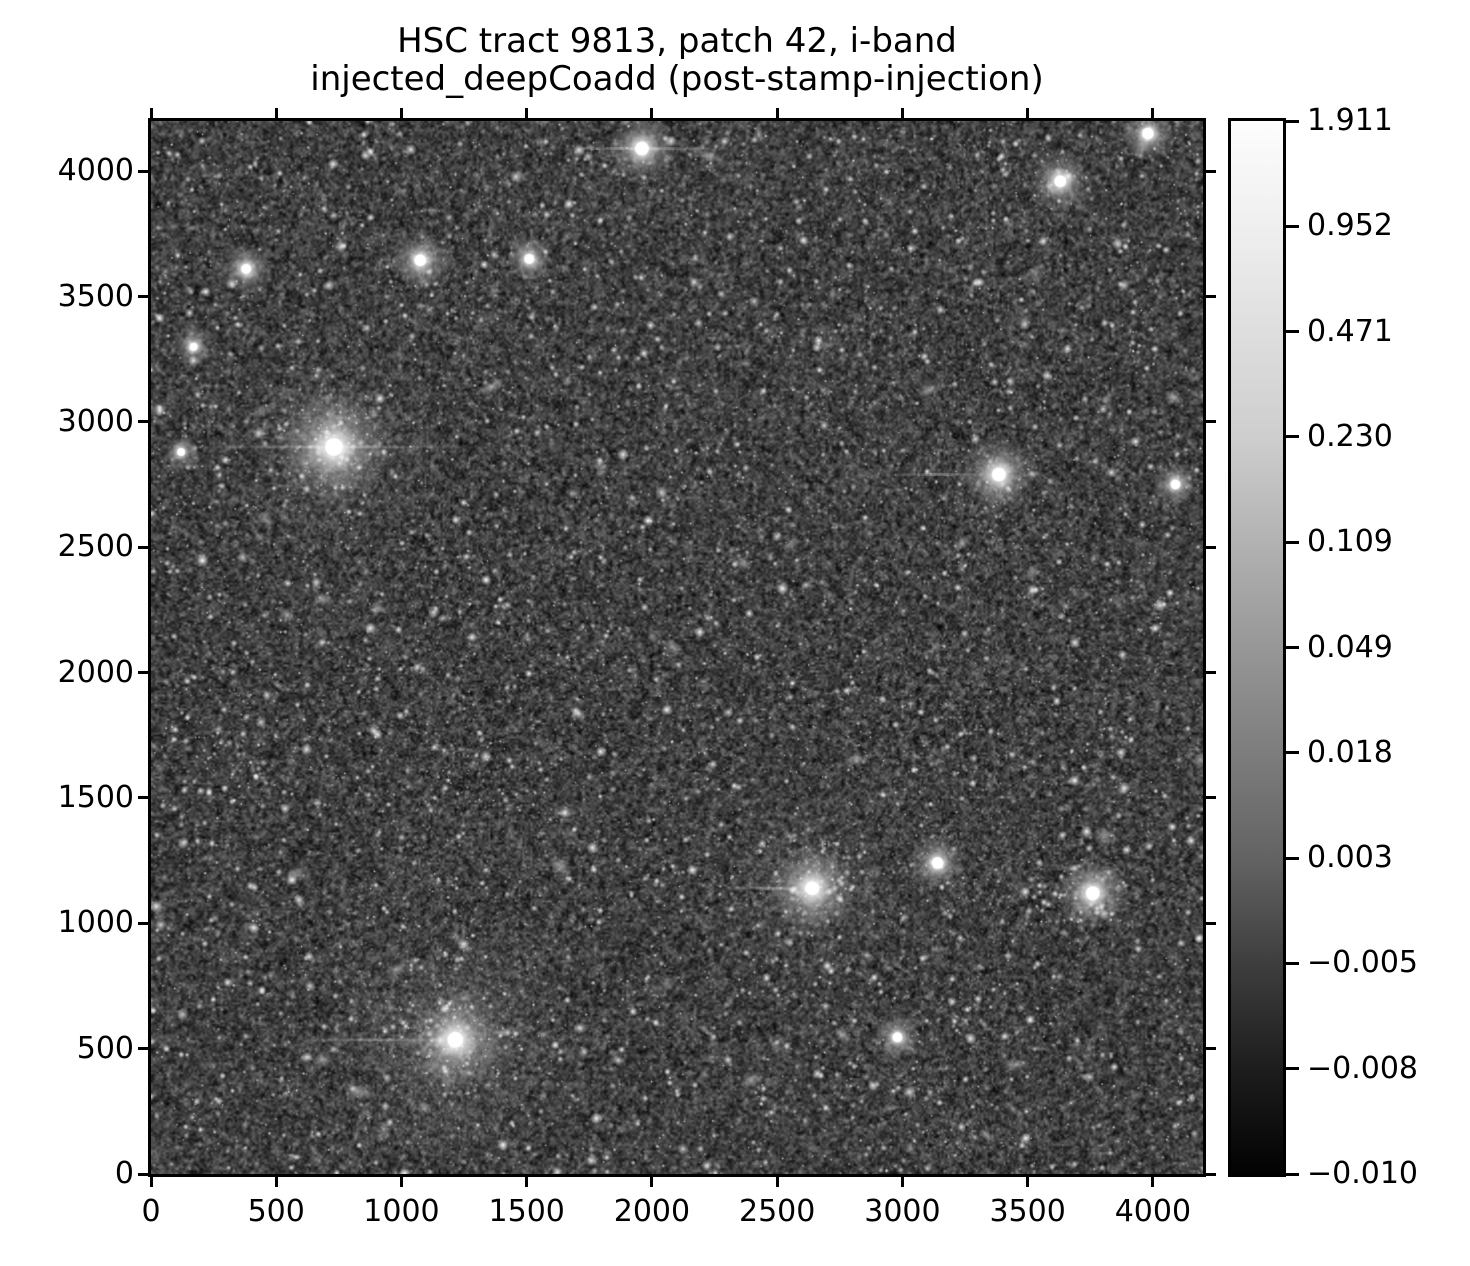 The height and width of the screenshot is (1266, 1470). Describe the element at coordinates (1350, 647) in the screenshot. I see `colorbar-tick-label: 0.049` at that location.